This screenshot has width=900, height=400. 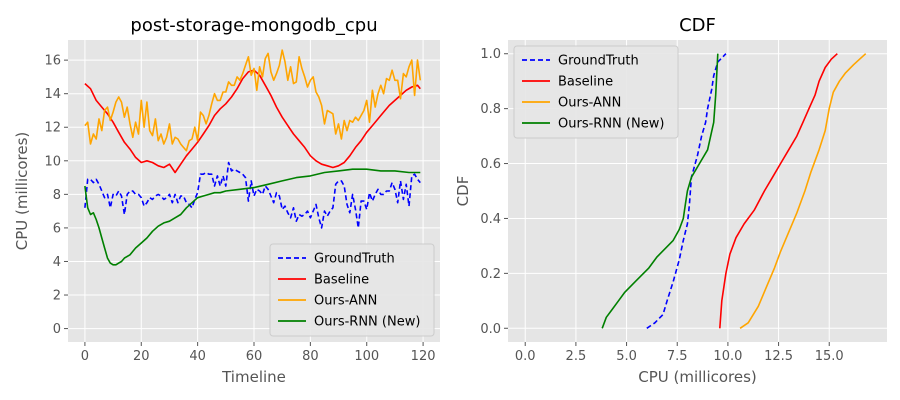 What do you see at coordinates (686, 191) in the screenshot?
I see `series-line-groundtruth` at bounding box center [686, 191].